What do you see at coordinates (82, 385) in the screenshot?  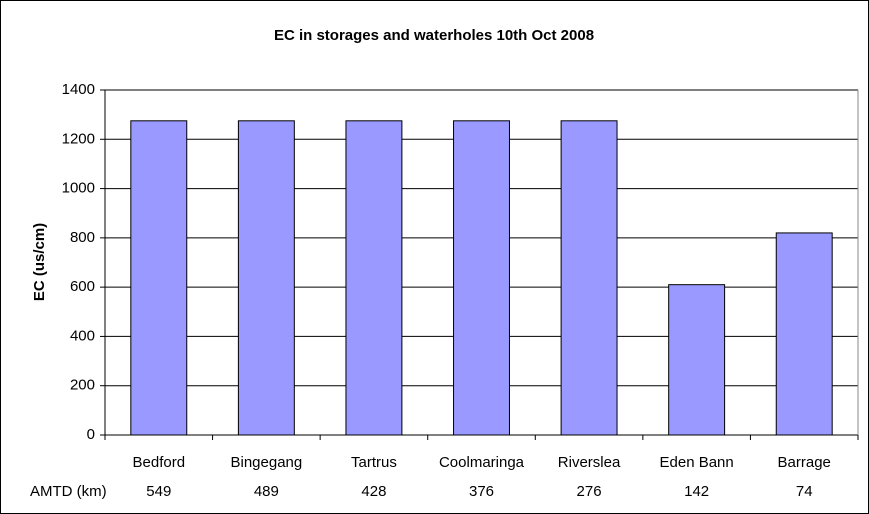 I see `y-tick-label: 200` at bounding box center [82, 385].